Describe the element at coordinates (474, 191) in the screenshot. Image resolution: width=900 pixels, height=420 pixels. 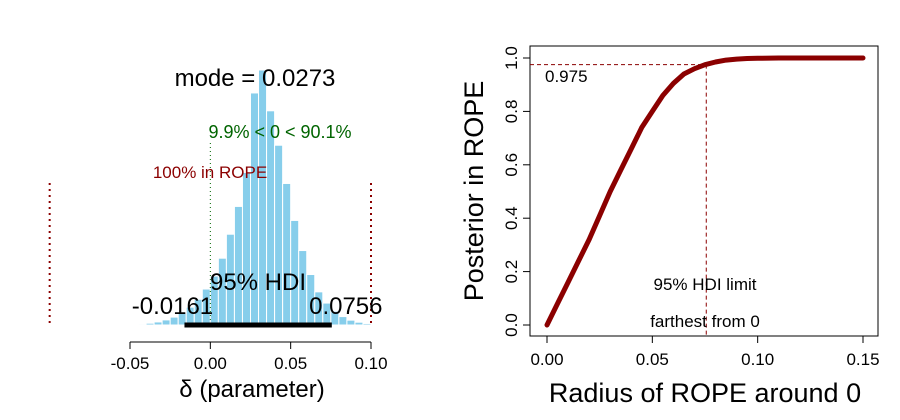
I see `rope-y-label: Posterior in ROPE` at that location.